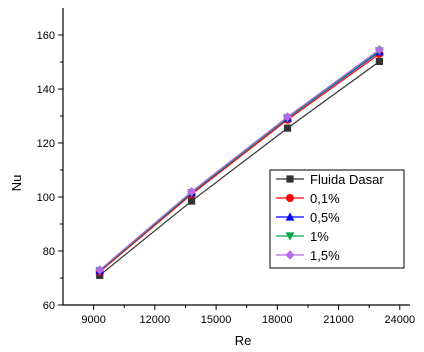  What do you see at coordinates (308, 198) in the screenshot?
I see `legend-item: 0,1%` at bounding box center [308, 198].